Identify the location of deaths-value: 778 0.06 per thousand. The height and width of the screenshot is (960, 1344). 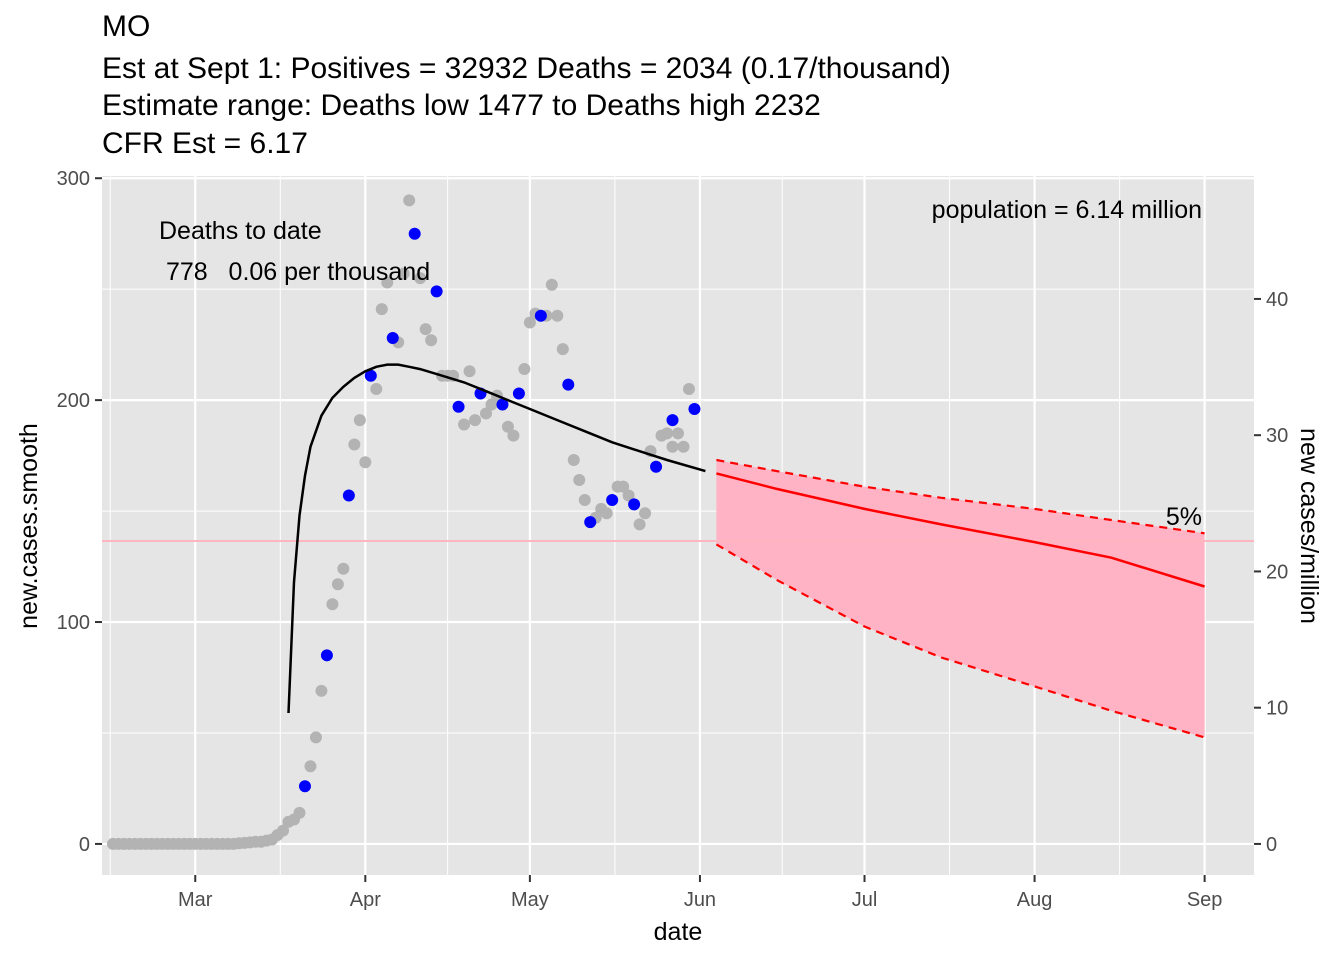
(298, 272).